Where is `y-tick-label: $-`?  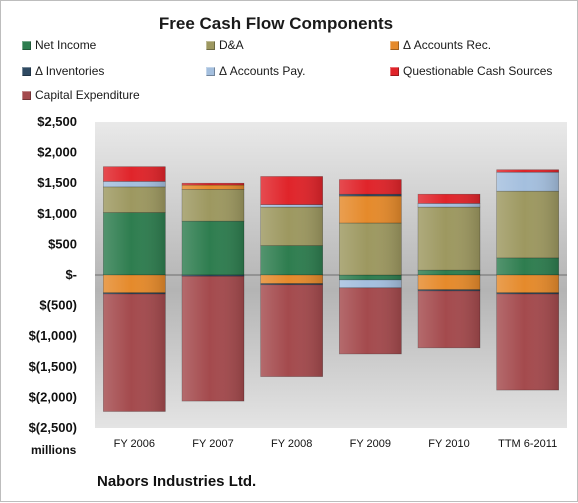
y-tick-label: $- is located at coordinates (71, 274).